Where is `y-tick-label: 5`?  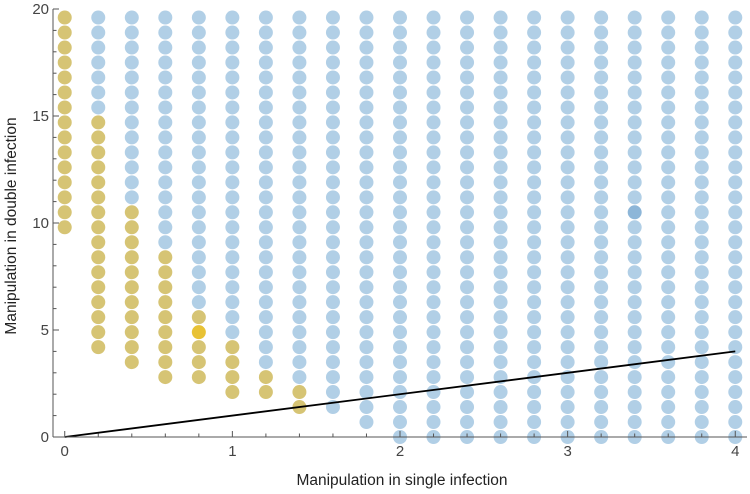 y-tick-label: 5 is located at coordinates (45, 330).